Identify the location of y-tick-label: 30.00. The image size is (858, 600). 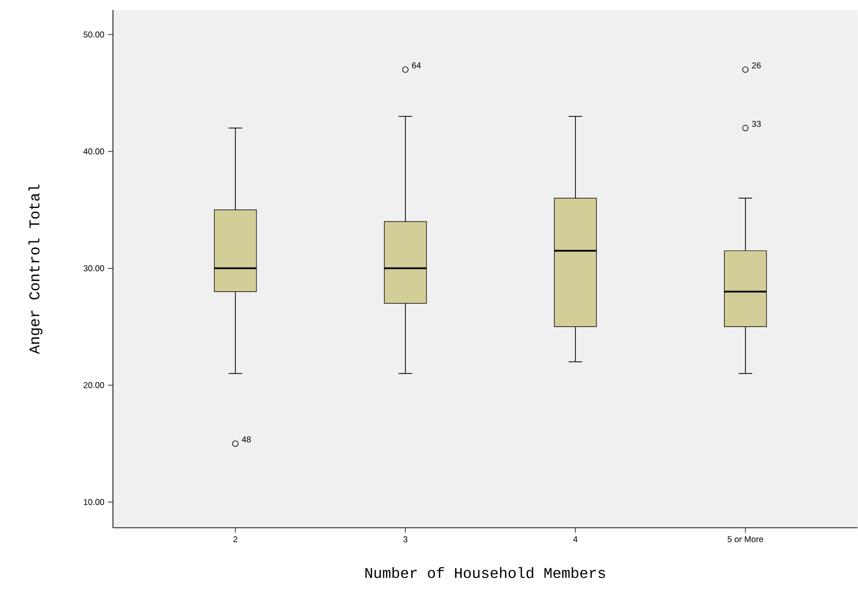
(94, 268).